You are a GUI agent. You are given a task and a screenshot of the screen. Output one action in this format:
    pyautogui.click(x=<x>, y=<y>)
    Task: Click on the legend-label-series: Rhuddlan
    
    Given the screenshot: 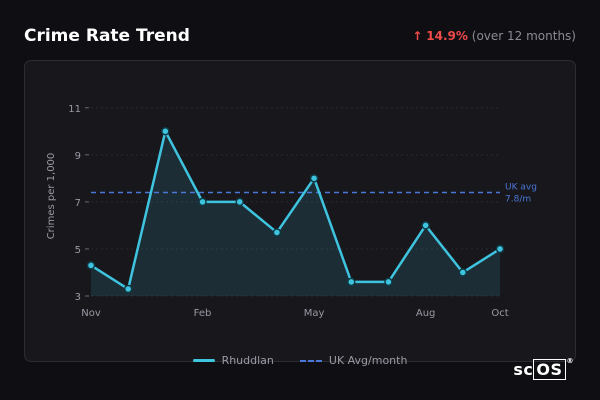 What is the action you would take?
    pyautogui.click(x=247, y=360)
    